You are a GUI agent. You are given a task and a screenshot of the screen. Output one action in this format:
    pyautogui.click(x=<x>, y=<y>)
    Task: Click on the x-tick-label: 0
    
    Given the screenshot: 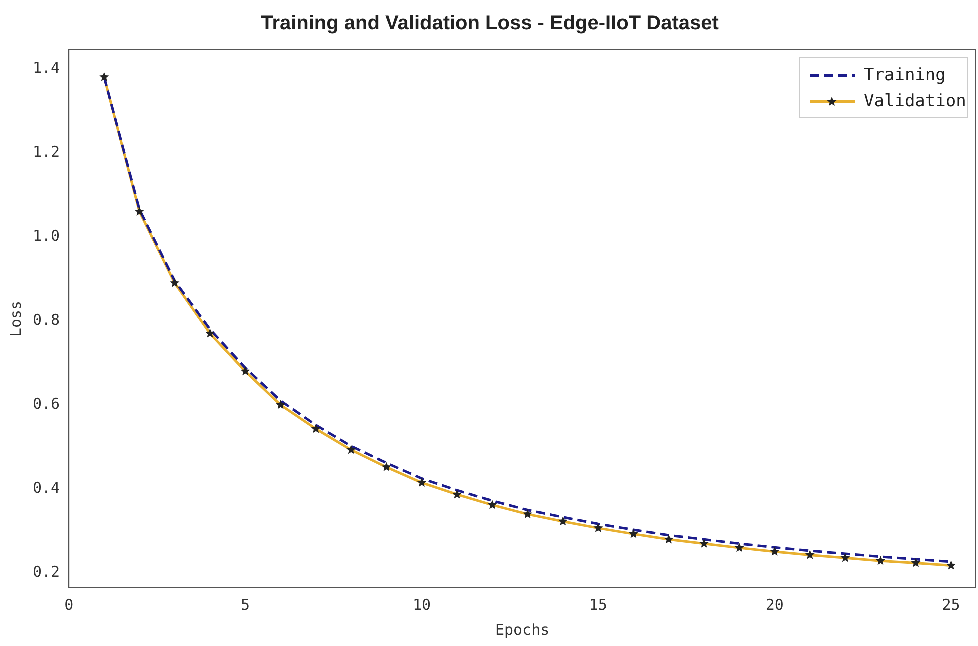 What is the action you would take?
    pyautogui.click(x=69, y=605)
    